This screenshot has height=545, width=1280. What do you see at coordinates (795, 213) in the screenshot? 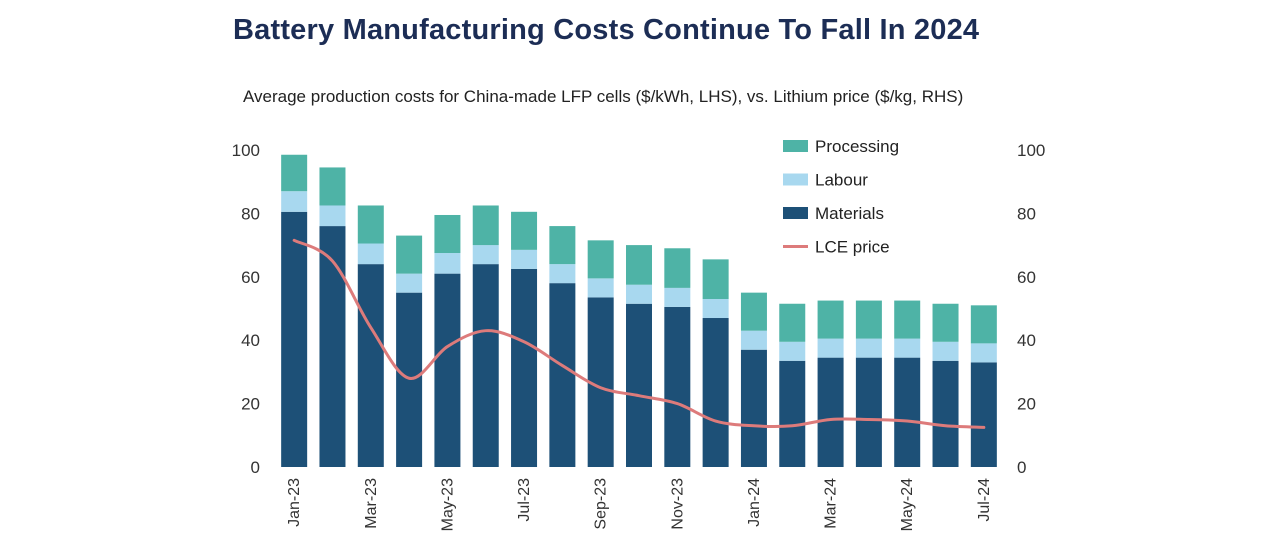
I see `legend-swatch-materials` at bounding box center [795, 213].